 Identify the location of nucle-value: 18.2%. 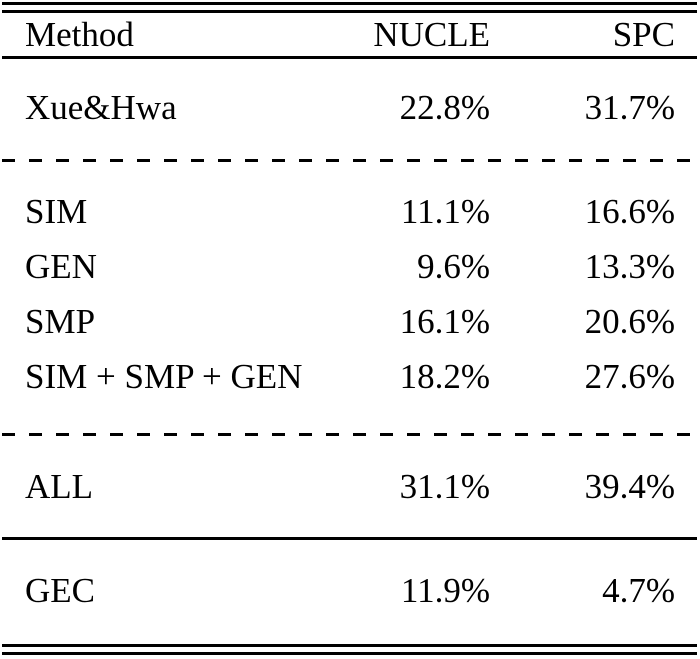
(444, 376).